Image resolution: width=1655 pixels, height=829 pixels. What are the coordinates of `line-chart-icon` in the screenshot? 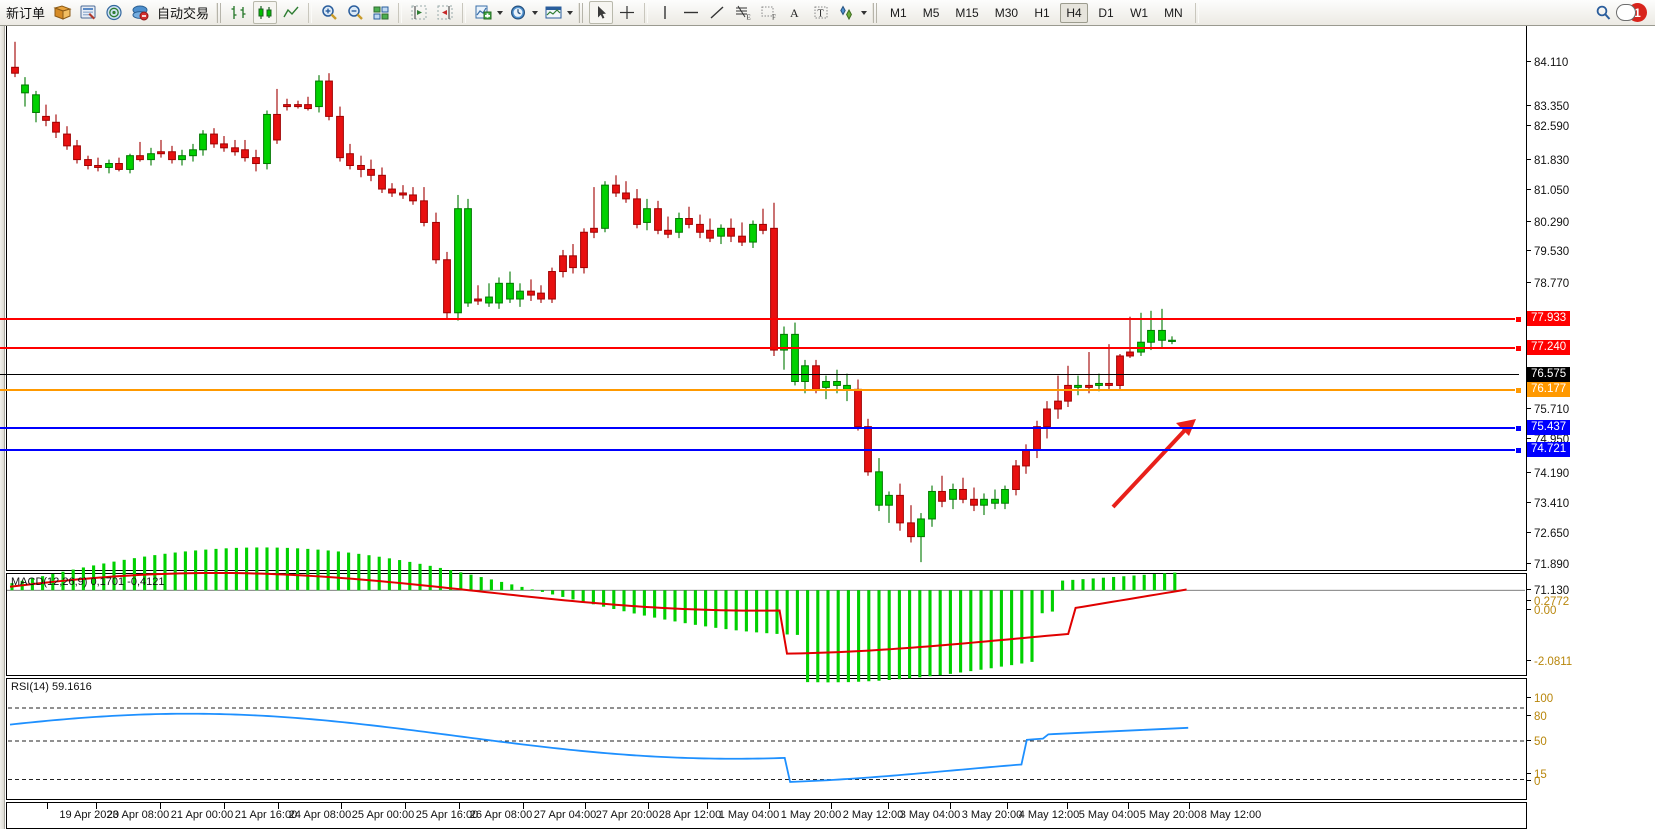 It's located at (291, 12).